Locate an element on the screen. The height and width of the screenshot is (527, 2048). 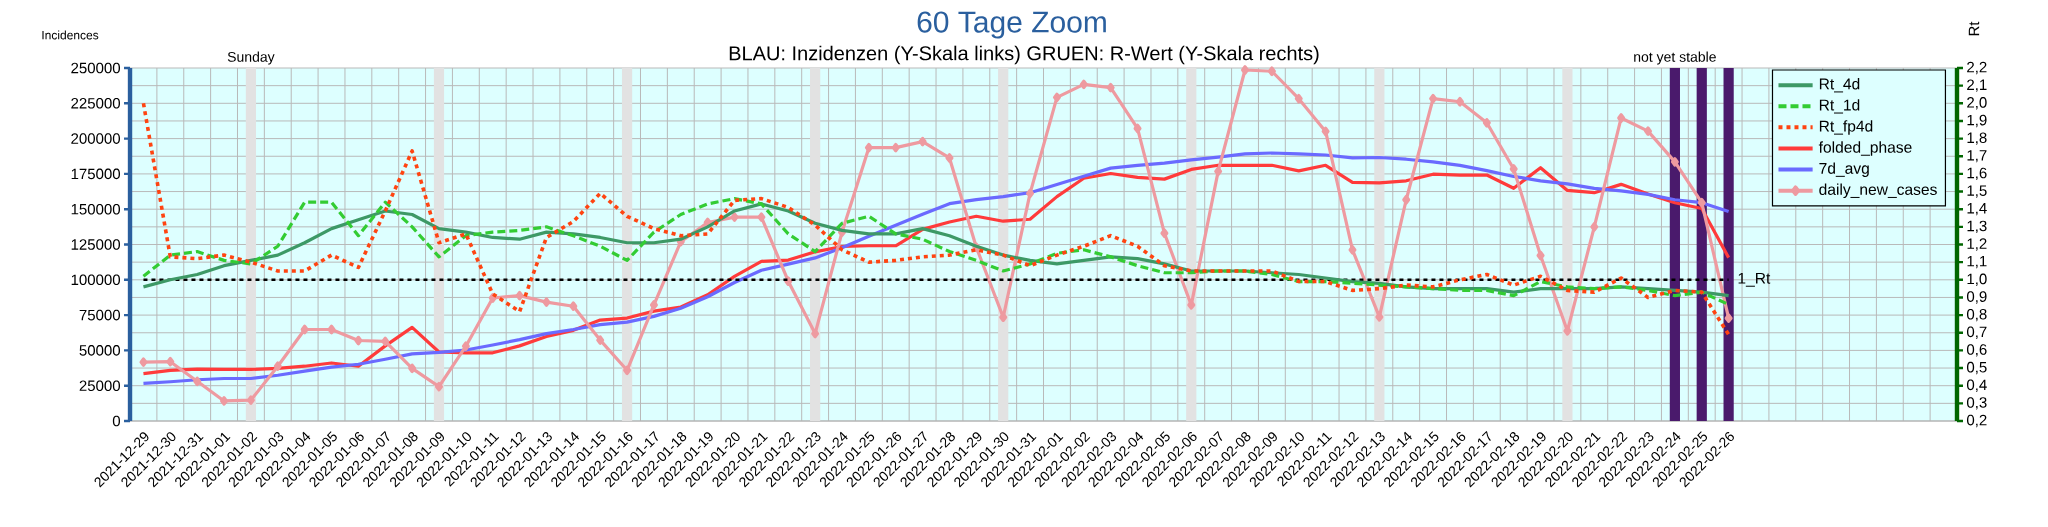
y-axis-title: Incidences is located at coordinates (70, 35).